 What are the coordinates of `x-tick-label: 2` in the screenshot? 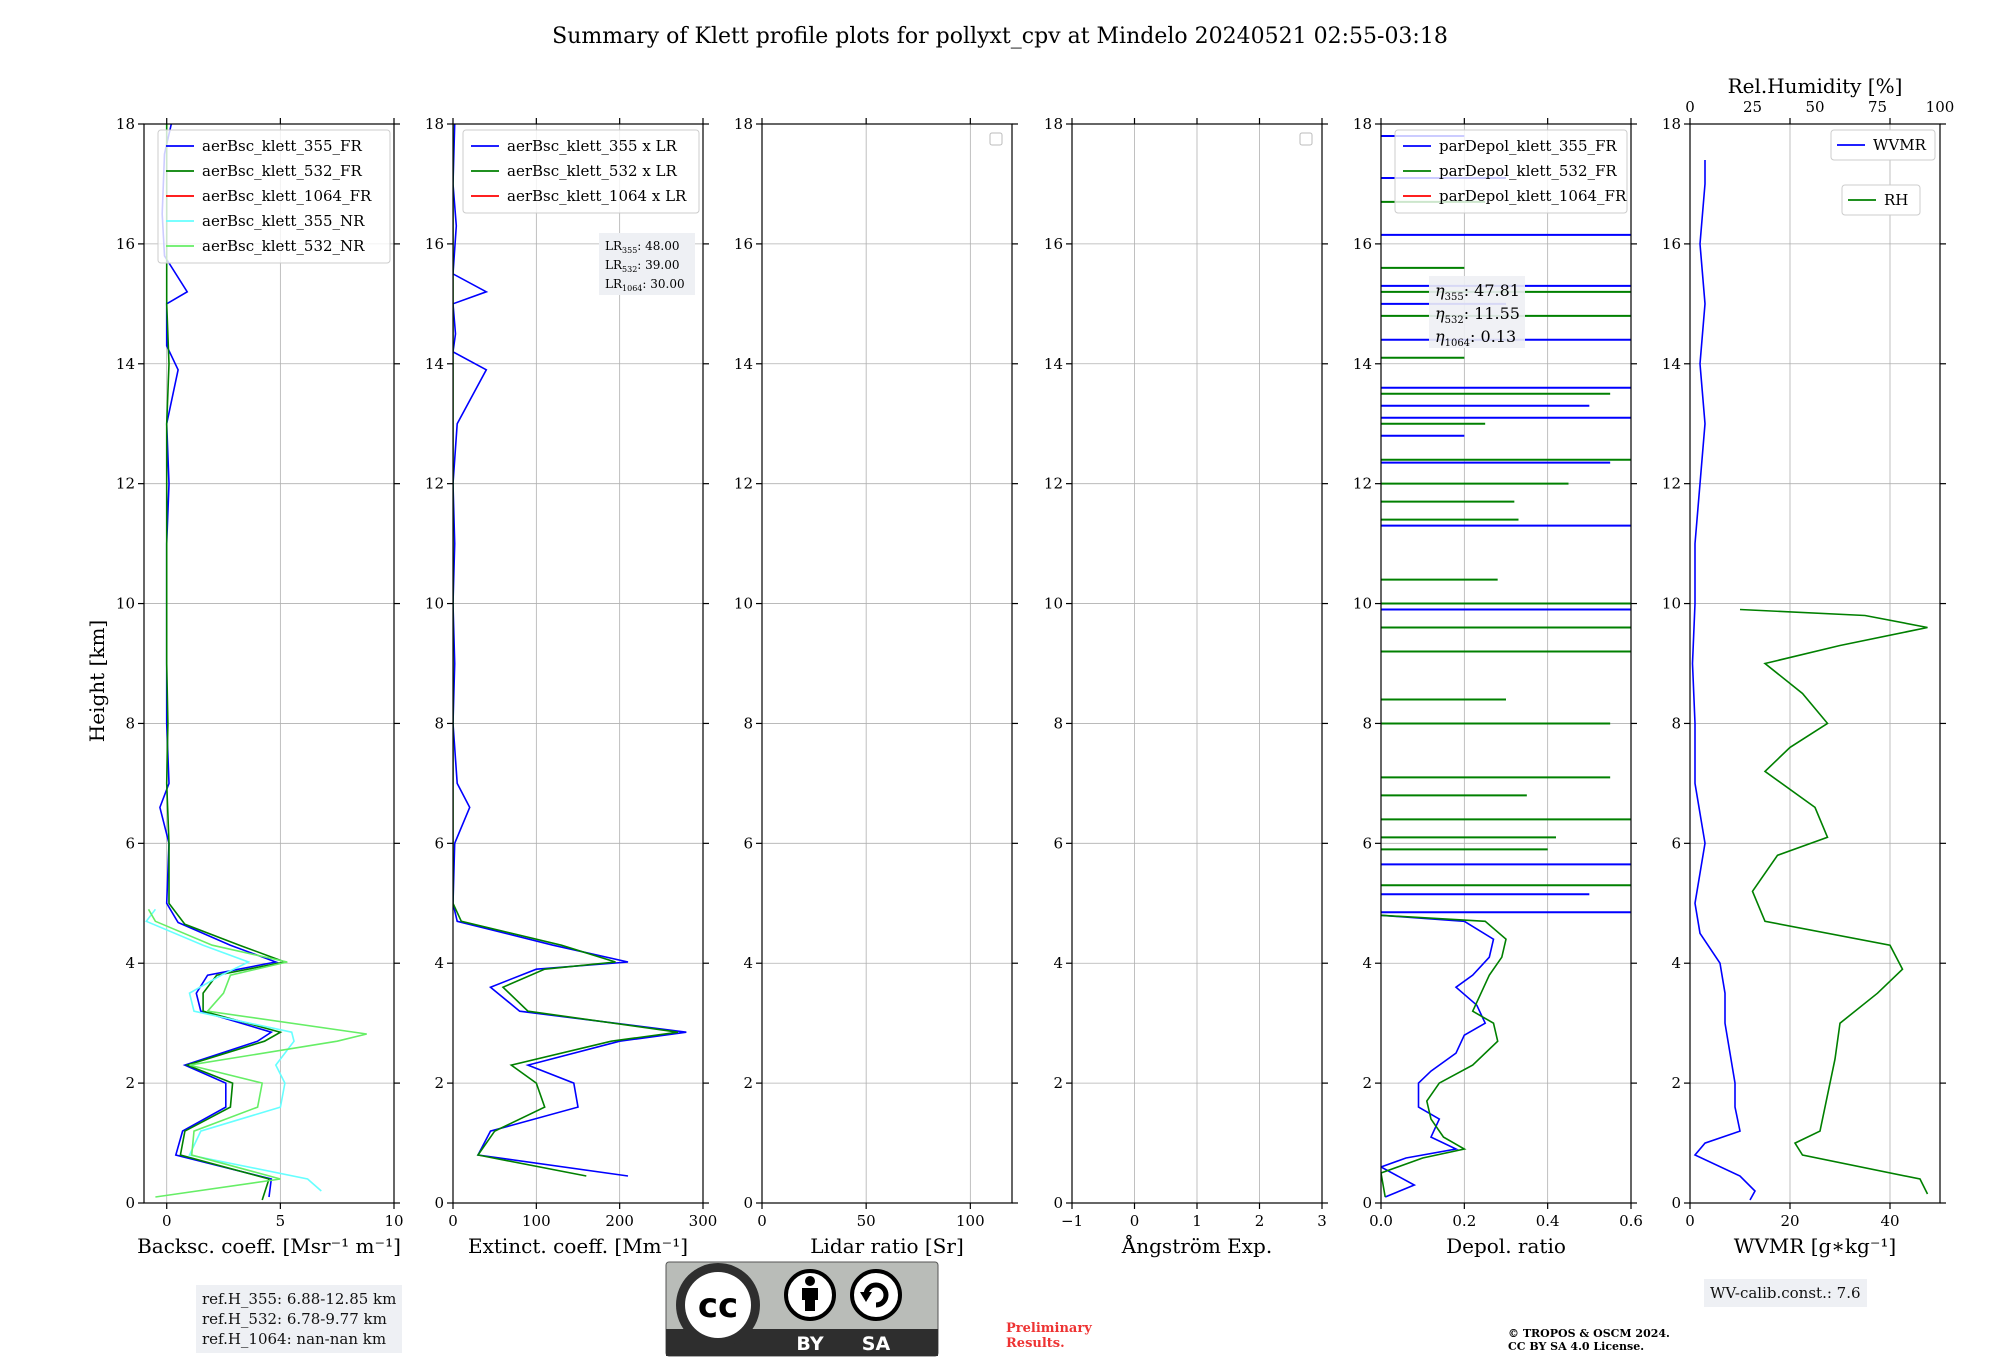 It's located at (1260, 1221).